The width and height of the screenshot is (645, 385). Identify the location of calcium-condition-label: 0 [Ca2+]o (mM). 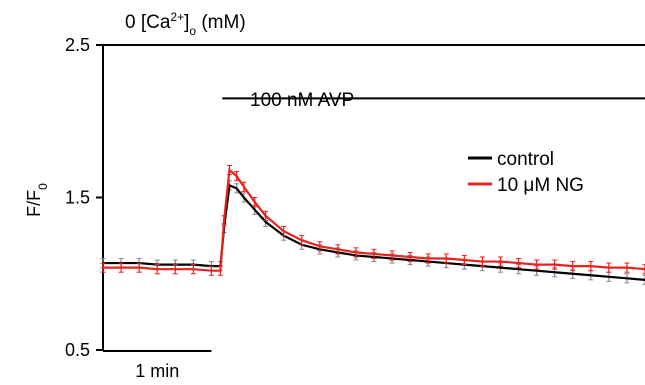
(185, 24).